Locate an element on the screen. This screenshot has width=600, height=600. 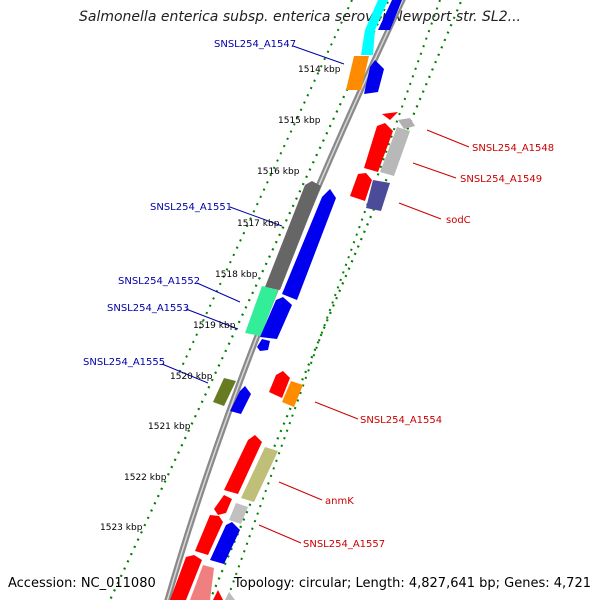
scale-label-1523: 1523 kbp is located at coordinates (121, 528).